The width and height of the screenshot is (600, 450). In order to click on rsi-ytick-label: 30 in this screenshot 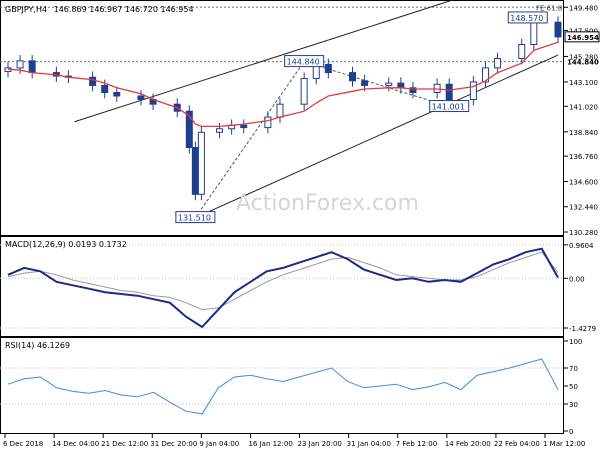, I will do `click(573, 405)`.